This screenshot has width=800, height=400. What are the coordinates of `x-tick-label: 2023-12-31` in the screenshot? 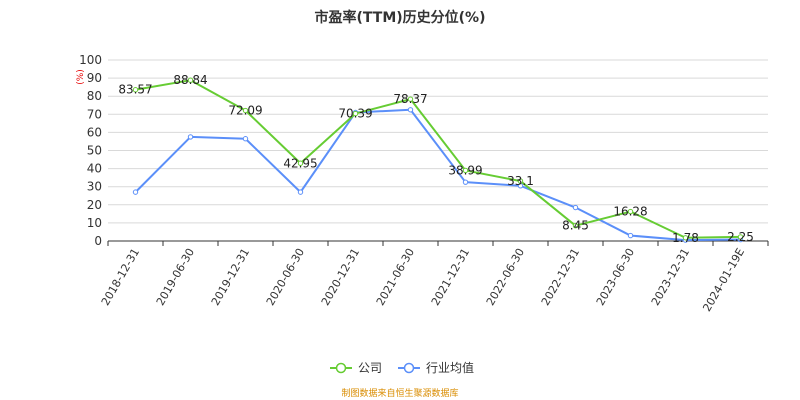 It's located at (670, 277).